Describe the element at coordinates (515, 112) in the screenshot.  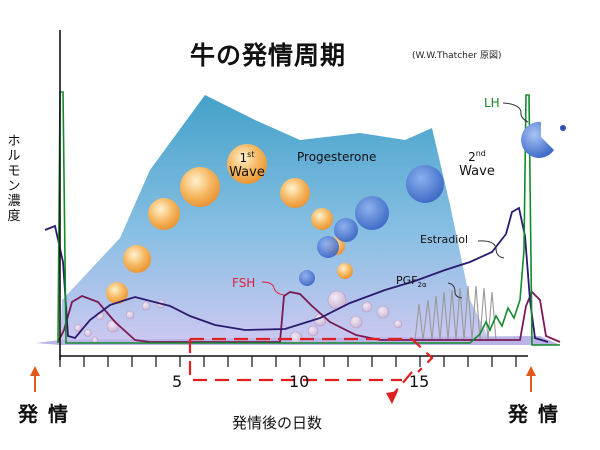
I see `lh-pointer` at that location.